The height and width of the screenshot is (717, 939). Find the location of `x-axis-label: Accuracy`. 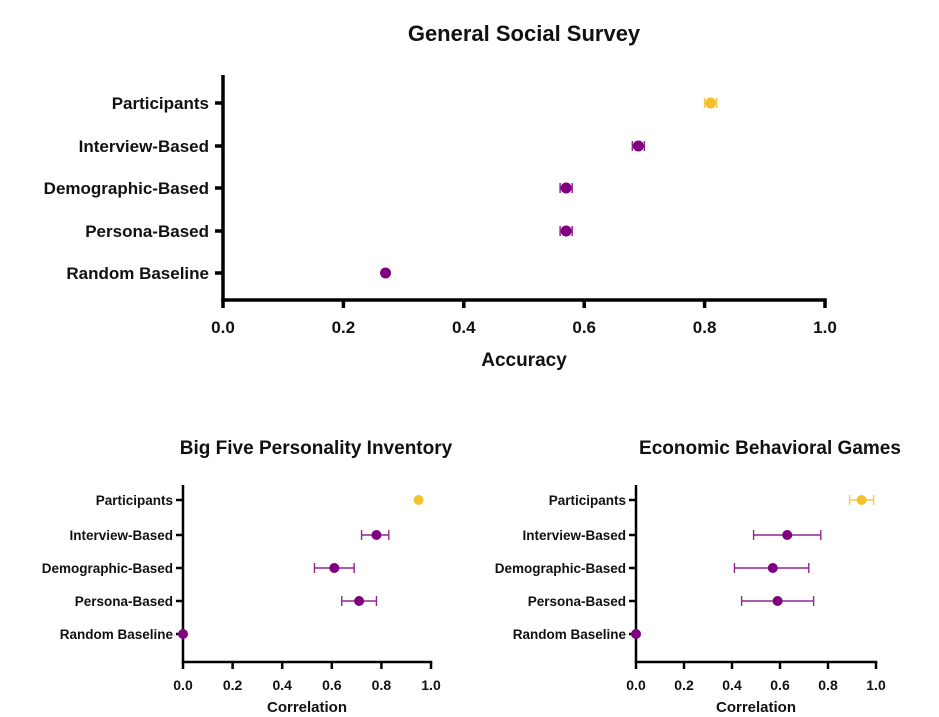

x-axis-label: Accuracy is located at coordinates (524, 360).